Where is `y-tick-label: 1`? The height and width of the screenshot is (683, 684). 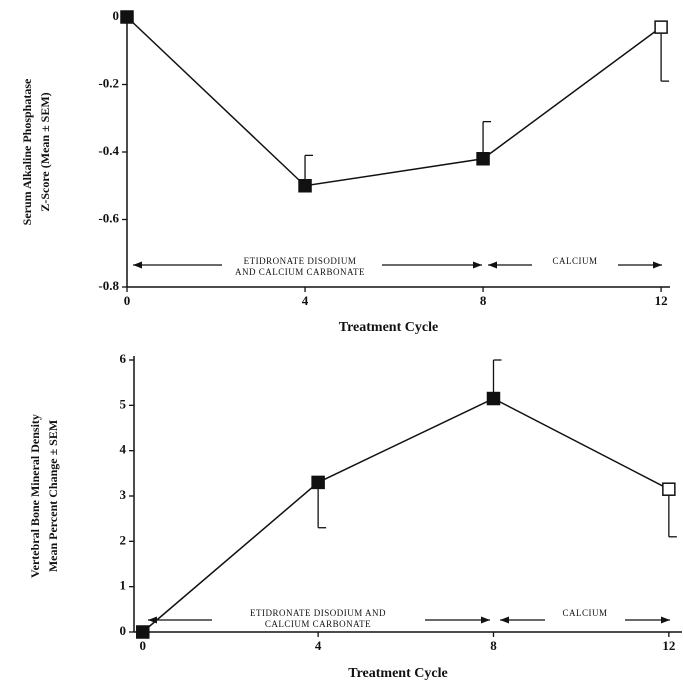 y-tick-label: 1 is located at coordinates (123, 585).